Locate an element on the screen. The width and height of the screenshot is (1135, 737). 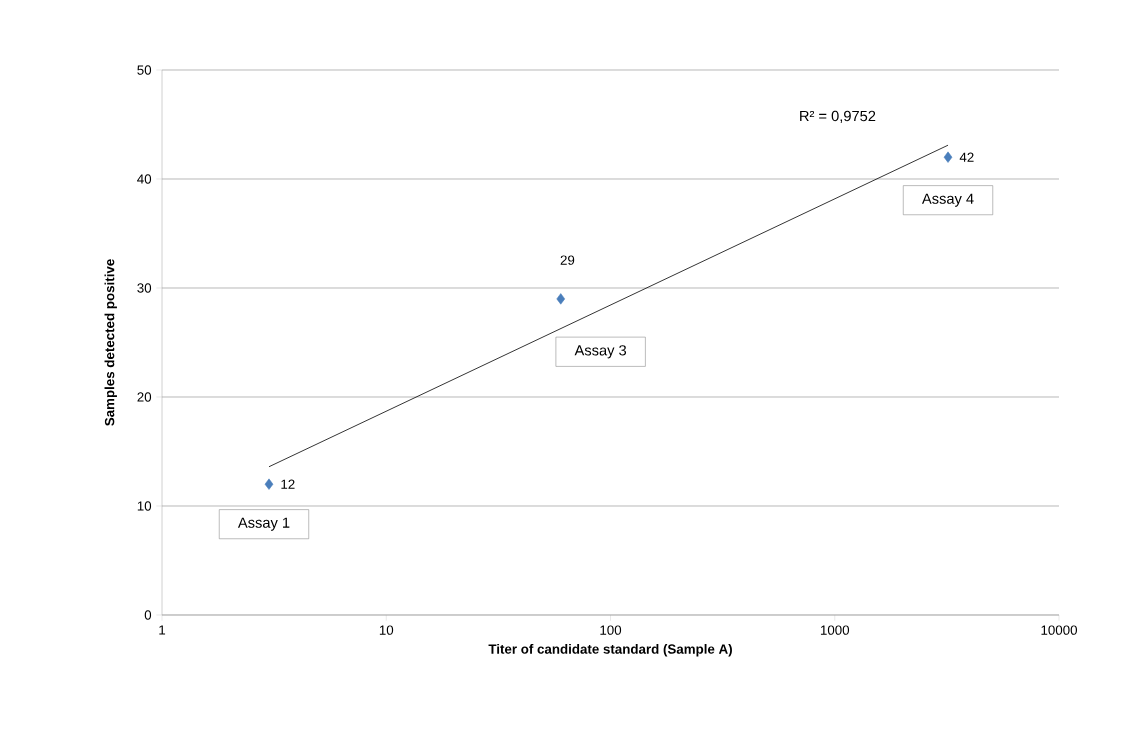
annotation: Assay 1 is located at coordinates (263, 524).